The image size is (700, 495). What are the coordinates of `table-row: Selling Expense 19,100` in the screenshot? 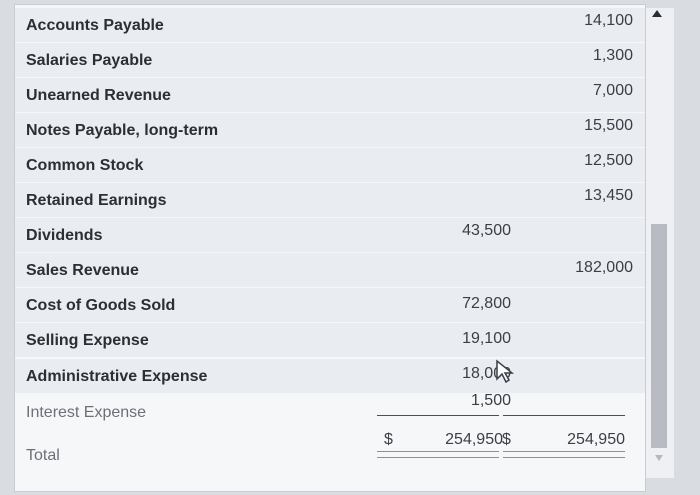 It's located at (330, 340).